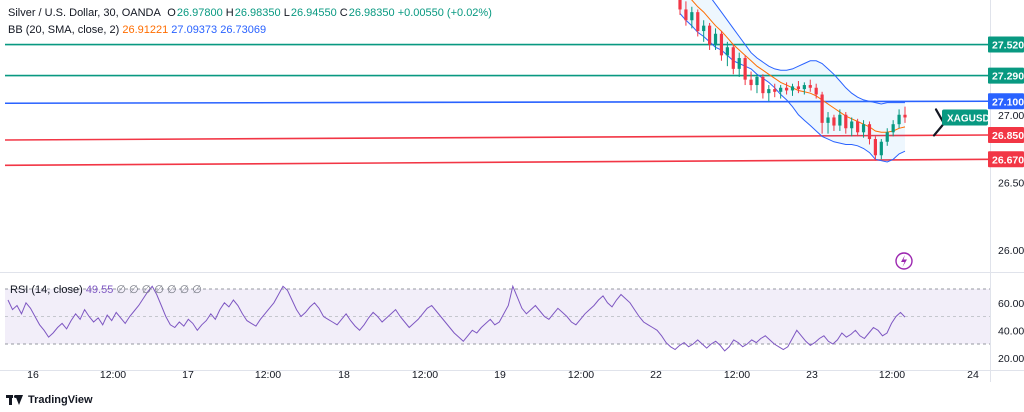 The height and width of the screenshot is (412, 1024). What do you see at coordinates (286, 13) in the screenshot?
I see `low-label: L` at bounding box center [286, 13].